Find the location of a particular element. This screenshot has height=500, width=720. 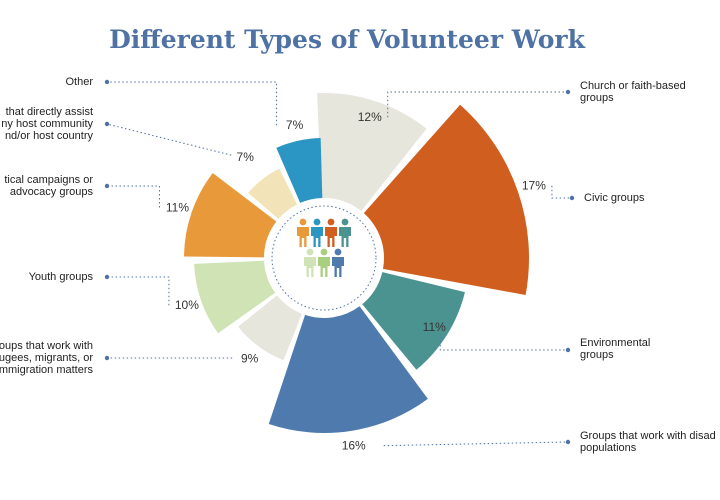

slice-value-groups-that-work-with-refugees-migrants-or-immigration-matters: 9% is located at coordinates (250, 358).